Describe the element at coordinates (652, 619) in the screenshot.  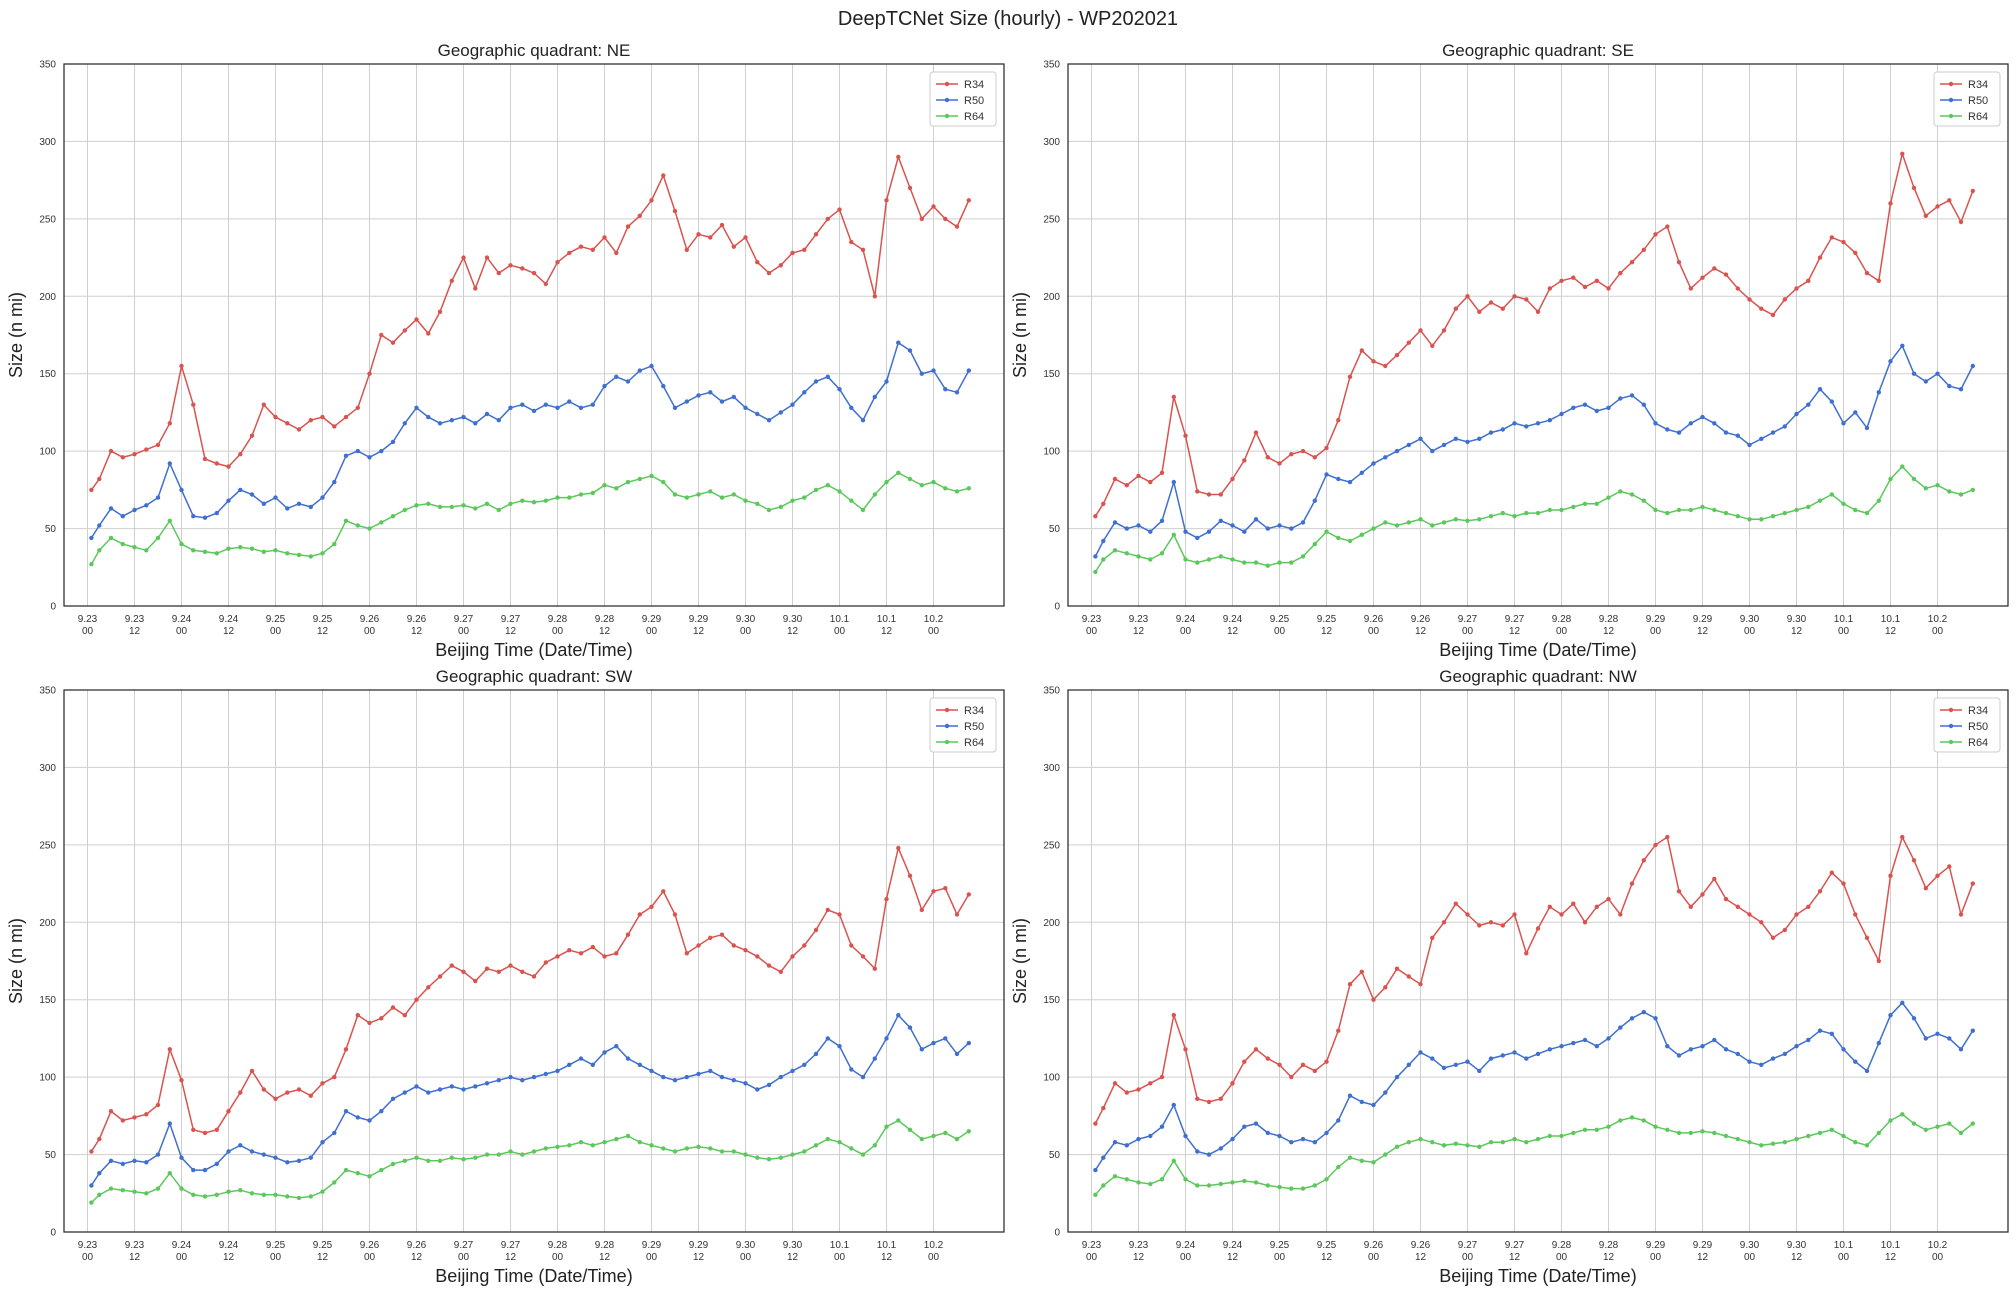
I see `x-tick-label-date: 9.29` at that location.